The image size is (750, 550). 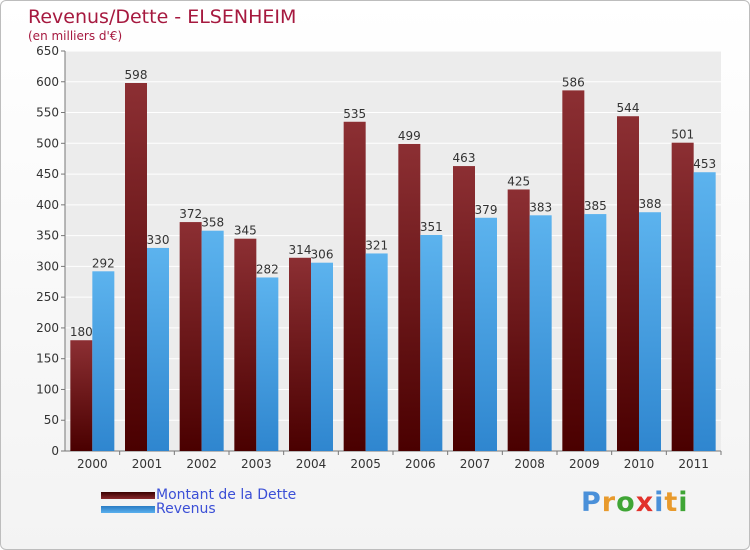 I want to click on bar-revenue-2006, so click(x=431, y=343).